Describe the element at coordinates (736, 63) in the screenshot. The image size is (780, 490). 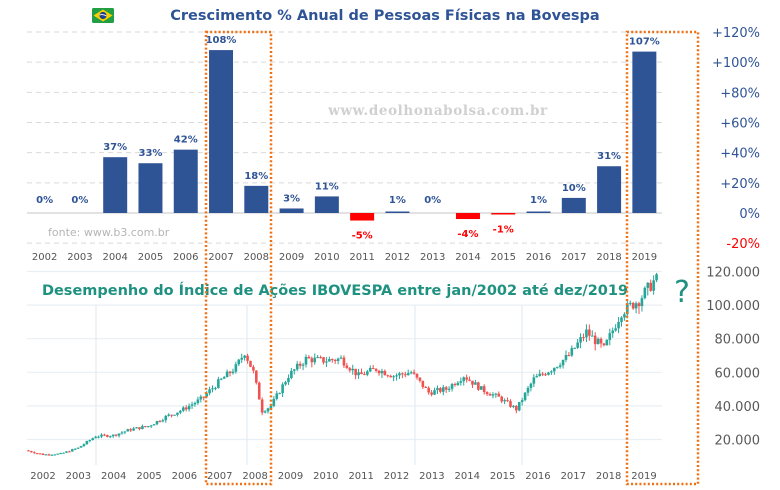
I see `y-tick-label: +100%` at that location.